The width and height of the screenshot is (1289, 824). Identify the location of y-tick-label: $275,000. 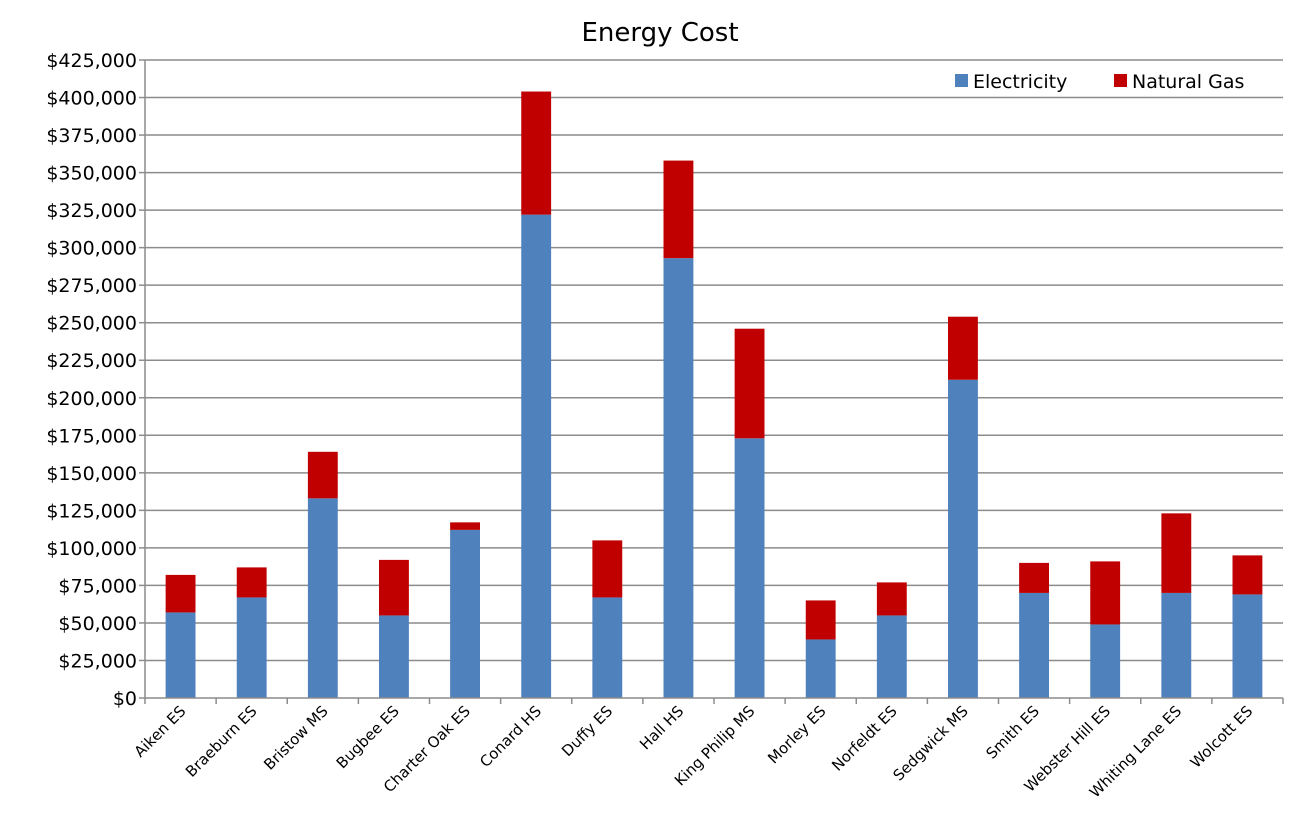
(91, 286).